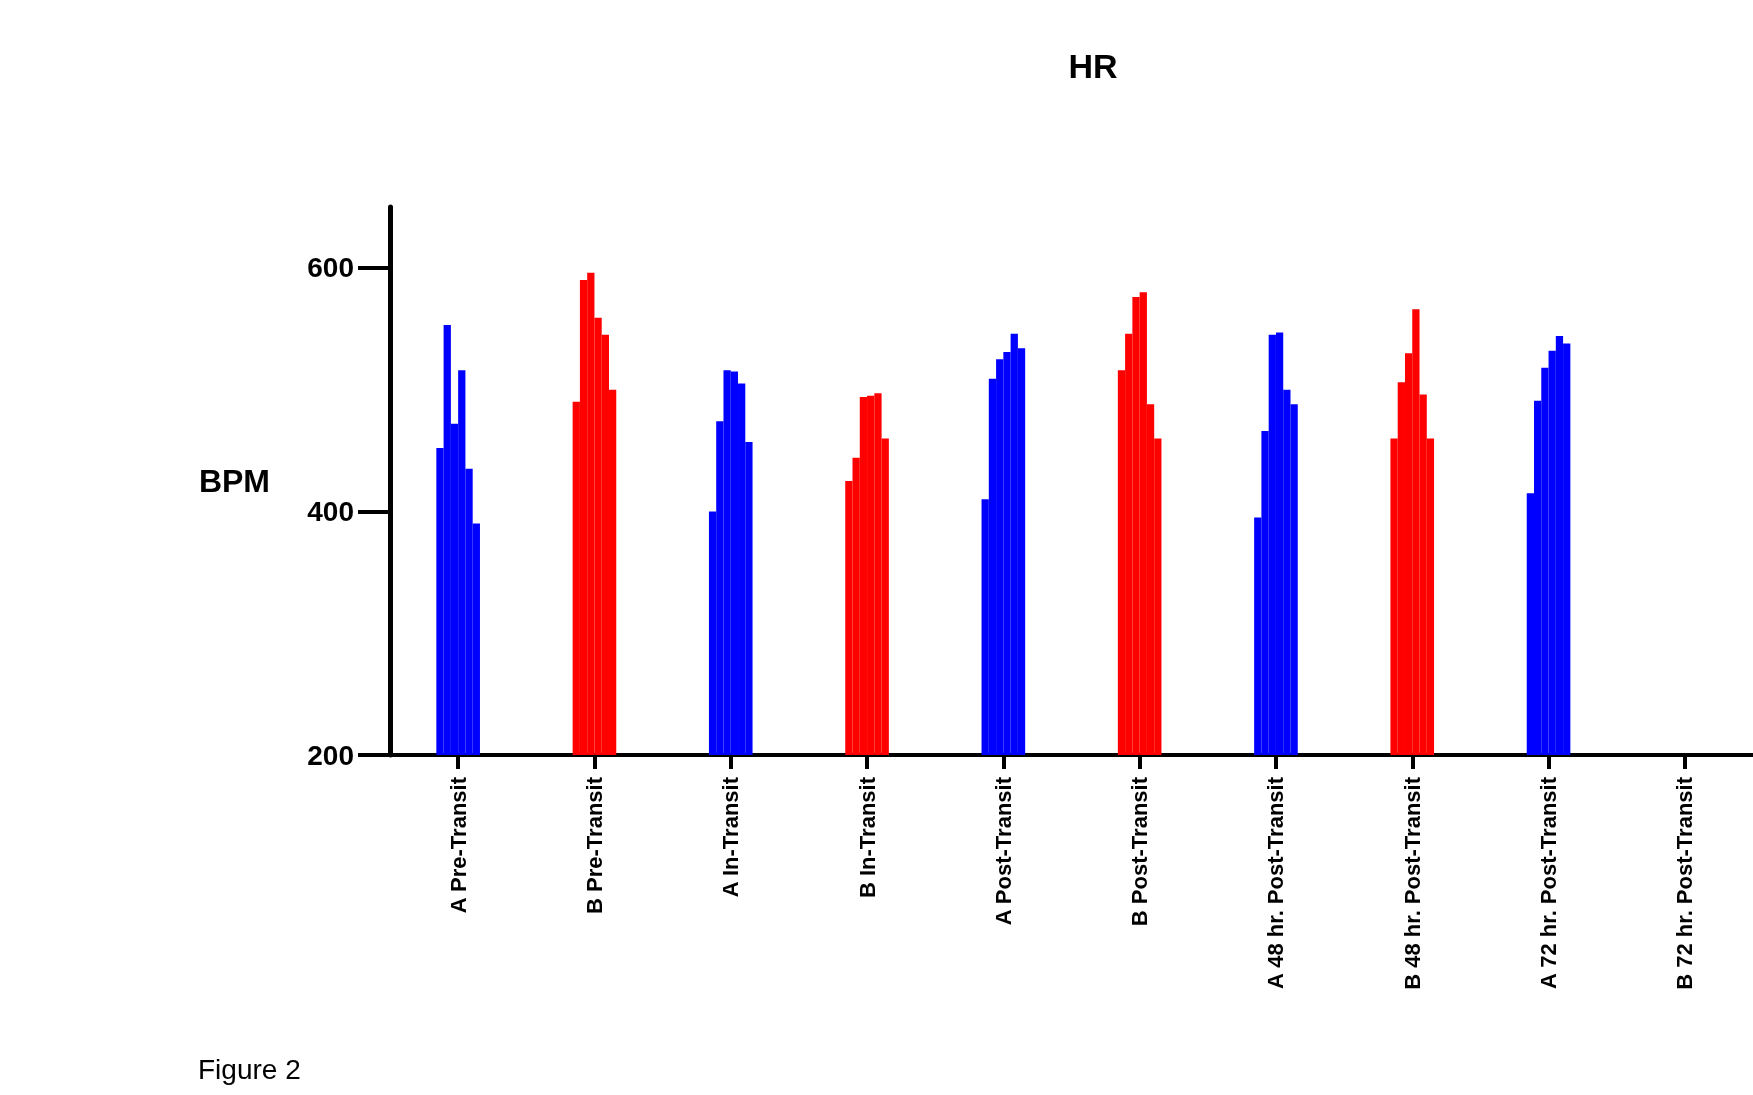  Describe the element at coordinates (1685, 883) in the screenshot. I see `x-tick-label: B 72 hr. Post-Transit` at that location.